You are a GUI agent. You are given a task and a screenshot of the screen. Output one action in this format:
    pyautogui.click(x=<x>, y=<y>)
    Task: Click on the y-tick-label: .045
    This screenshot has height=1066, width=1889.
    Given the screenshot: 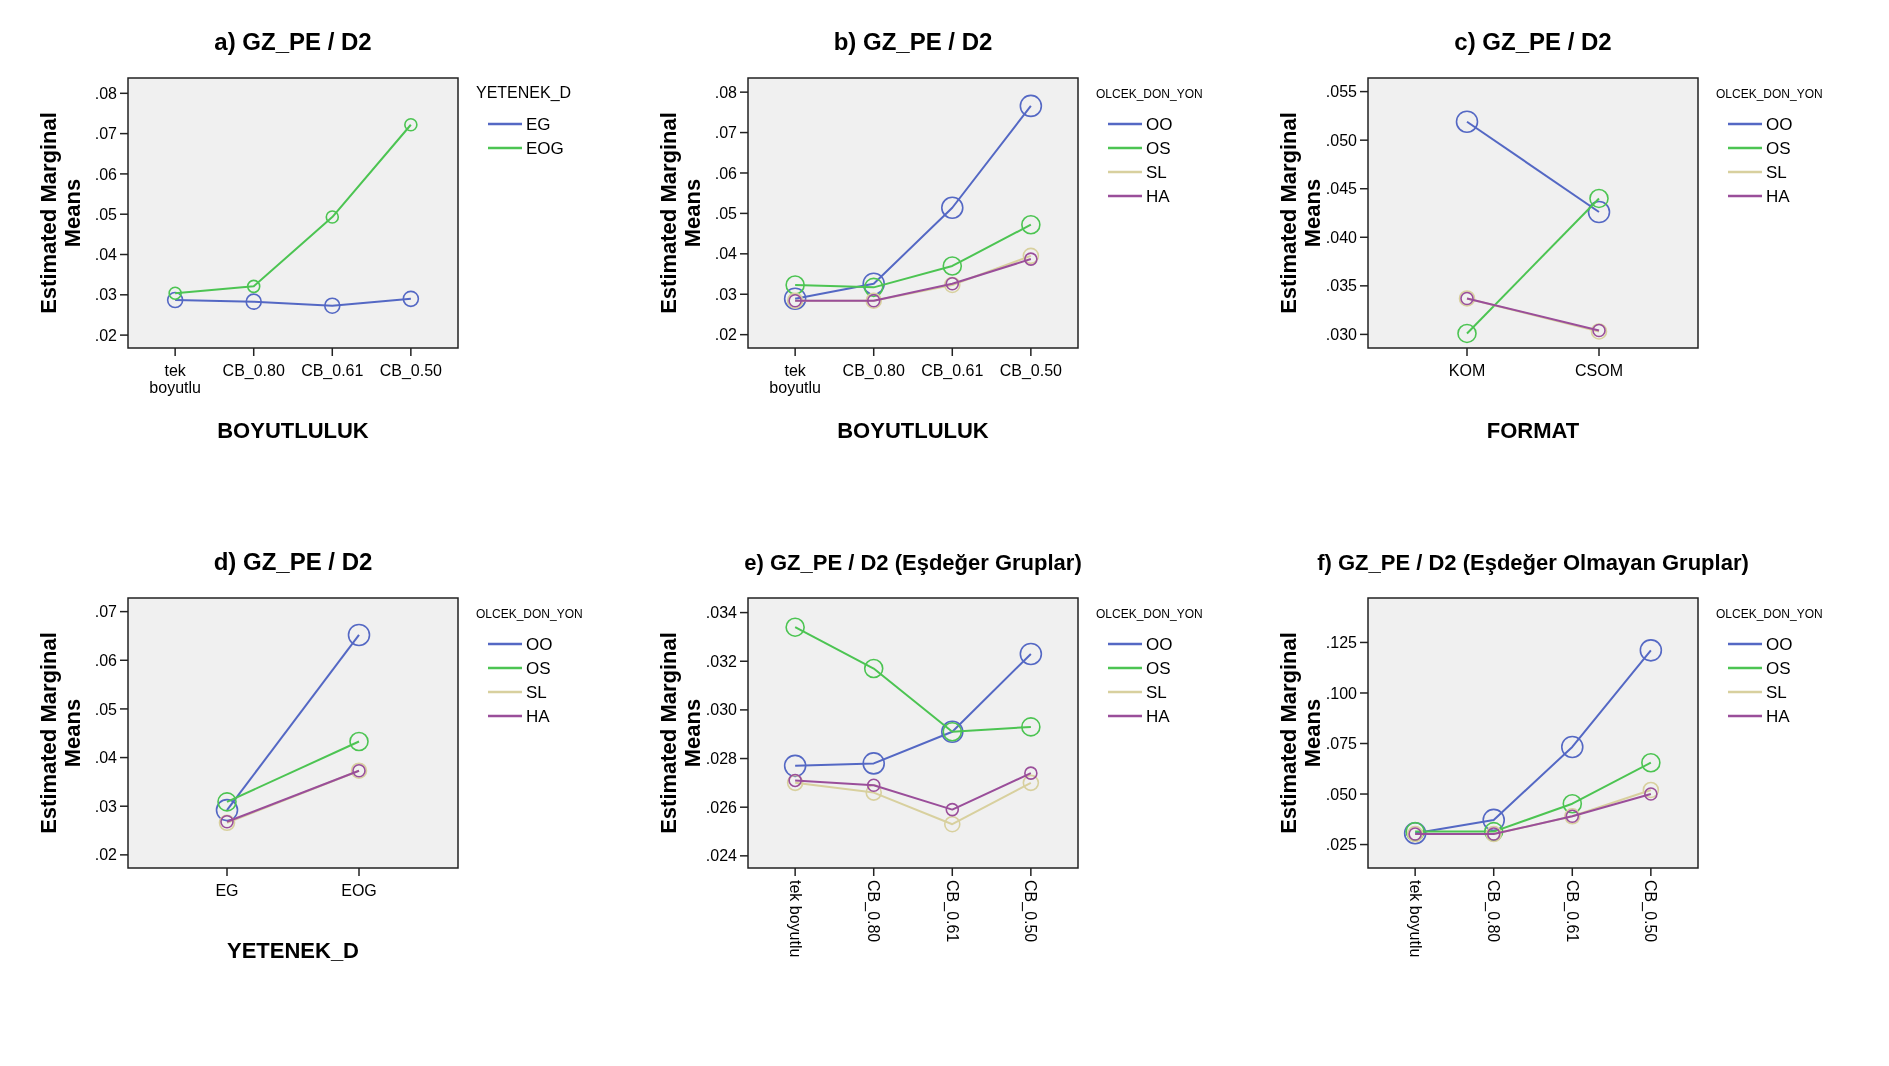 What is the action you would take?
    pyautogui.click(x=1341, y=189)
    